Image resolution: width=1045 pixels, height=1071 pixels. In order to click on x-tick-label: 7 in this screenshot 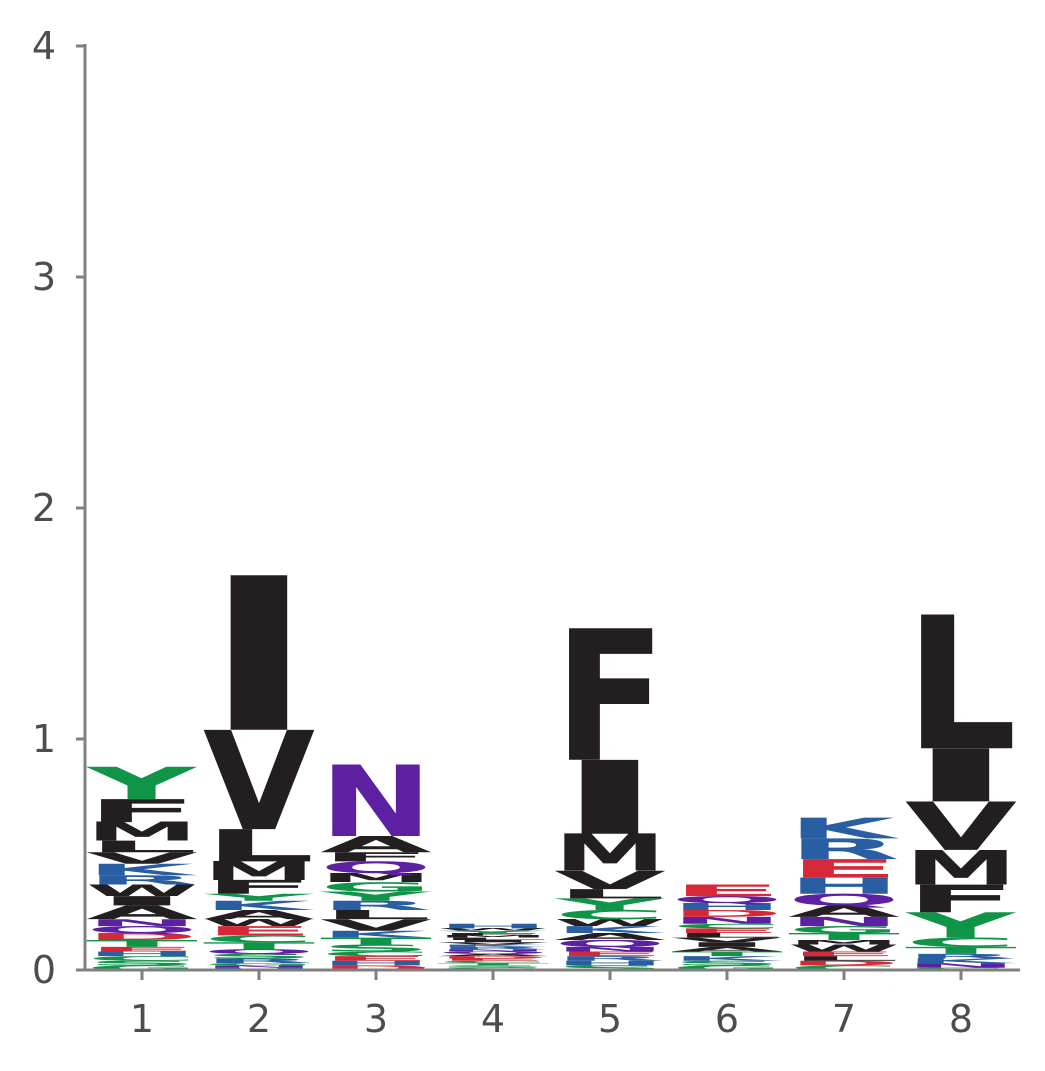, I will do `click(844, 1019)`.